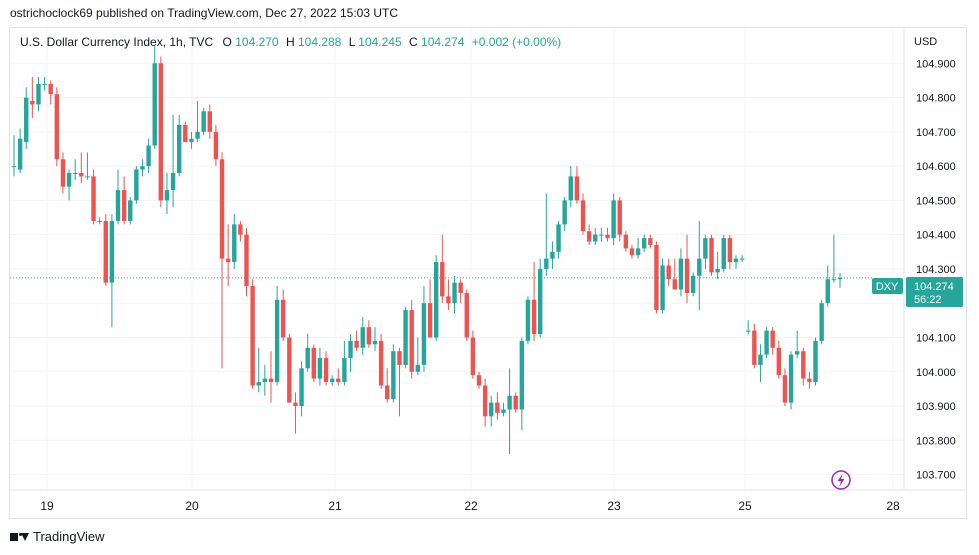  Describe the element at coordinates (893, 506) in the screenshot. I see `time-tick-label: 28` at that location.